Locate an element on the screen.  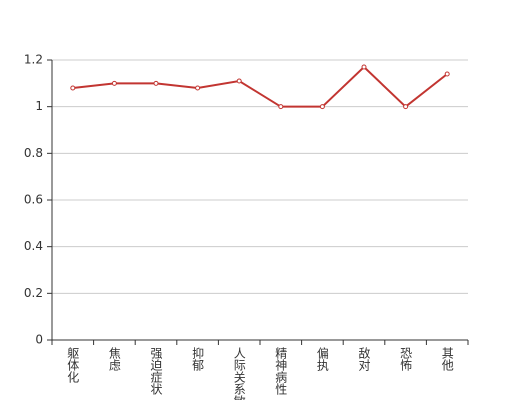
y-tick-label: 1.2 is located at coordinates (33, 60).